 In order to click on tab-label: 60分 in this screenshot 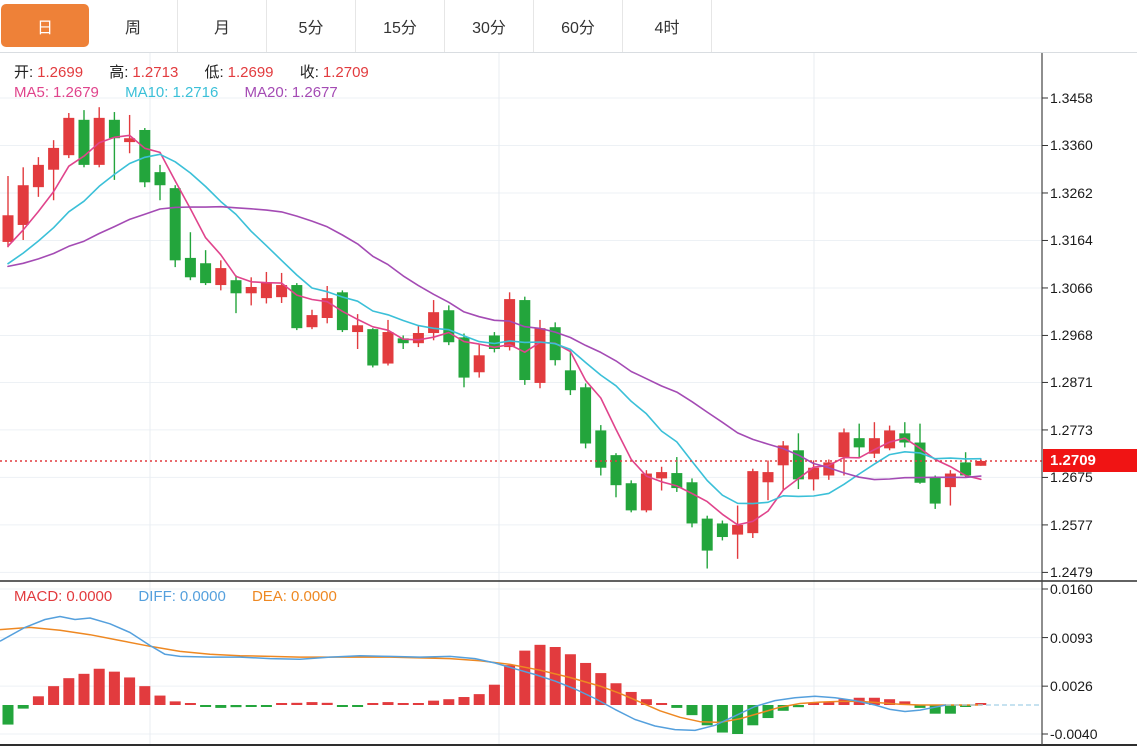, I will do `click(578, 28)`.